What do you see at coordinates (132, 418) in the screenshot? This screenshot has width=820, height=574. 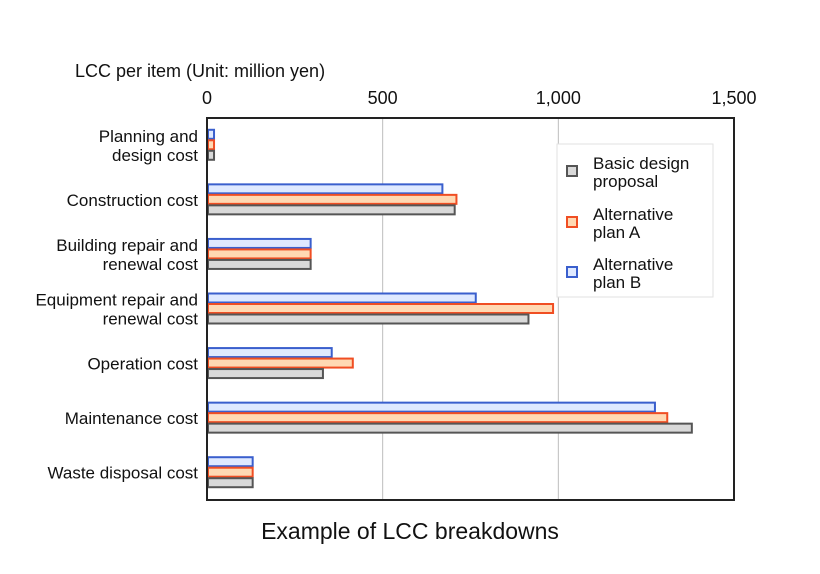 I see `category-label: Maintenance cost` at bounding box center [132, 418].